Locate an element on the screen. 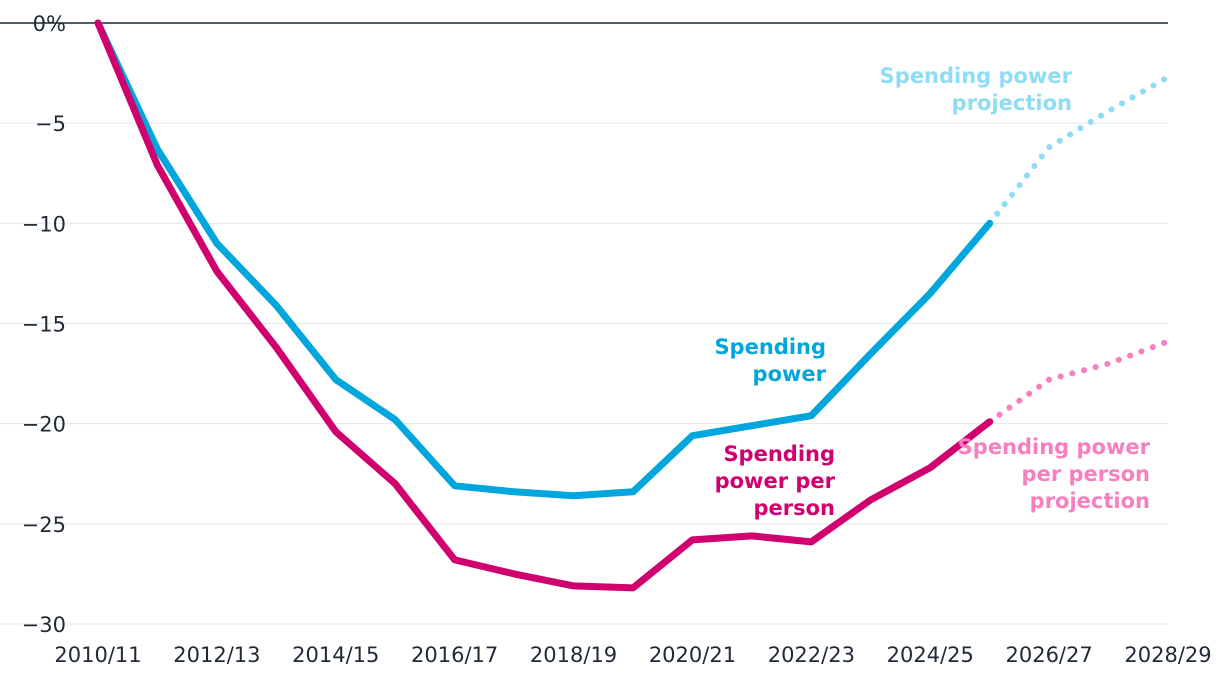  series-label-line: power per is located at coordinates (775, 481).